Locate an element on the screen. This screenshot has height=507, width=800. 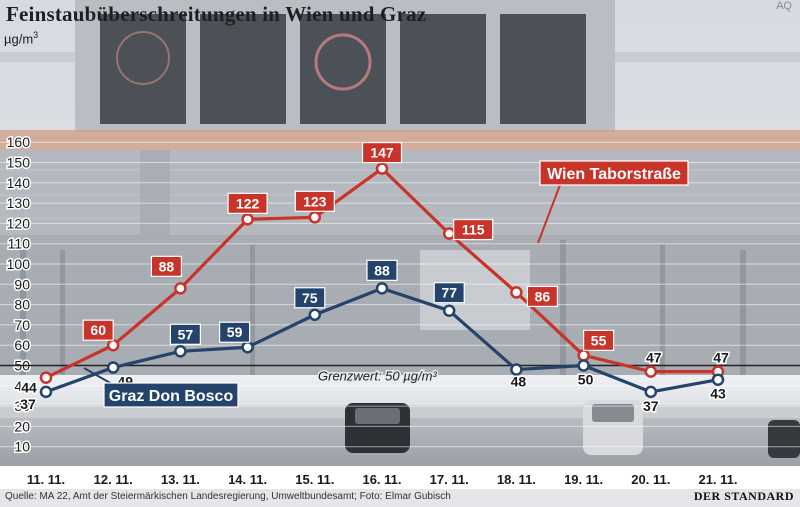
data-label: 147 is located at coordinates (382, 153).